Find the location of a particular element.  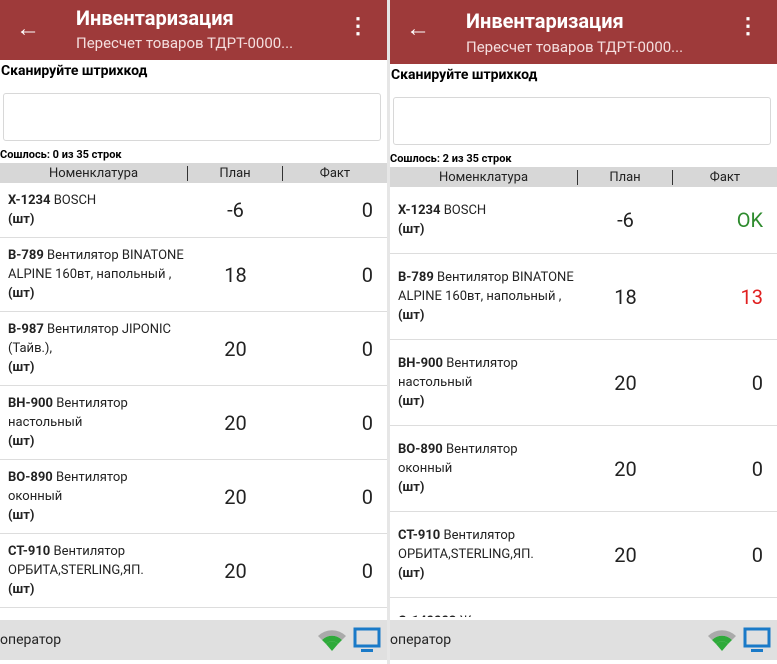

item-code: B-987 is located at coordinates (26, 329).